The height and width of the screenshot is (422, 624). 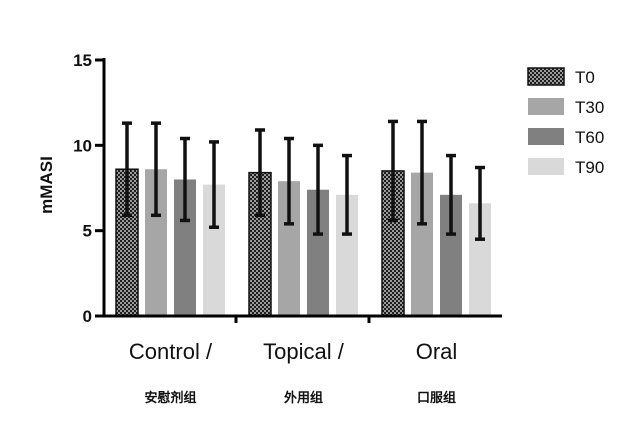 I want to click on legend-label: T60, so click(x=589, y=137).